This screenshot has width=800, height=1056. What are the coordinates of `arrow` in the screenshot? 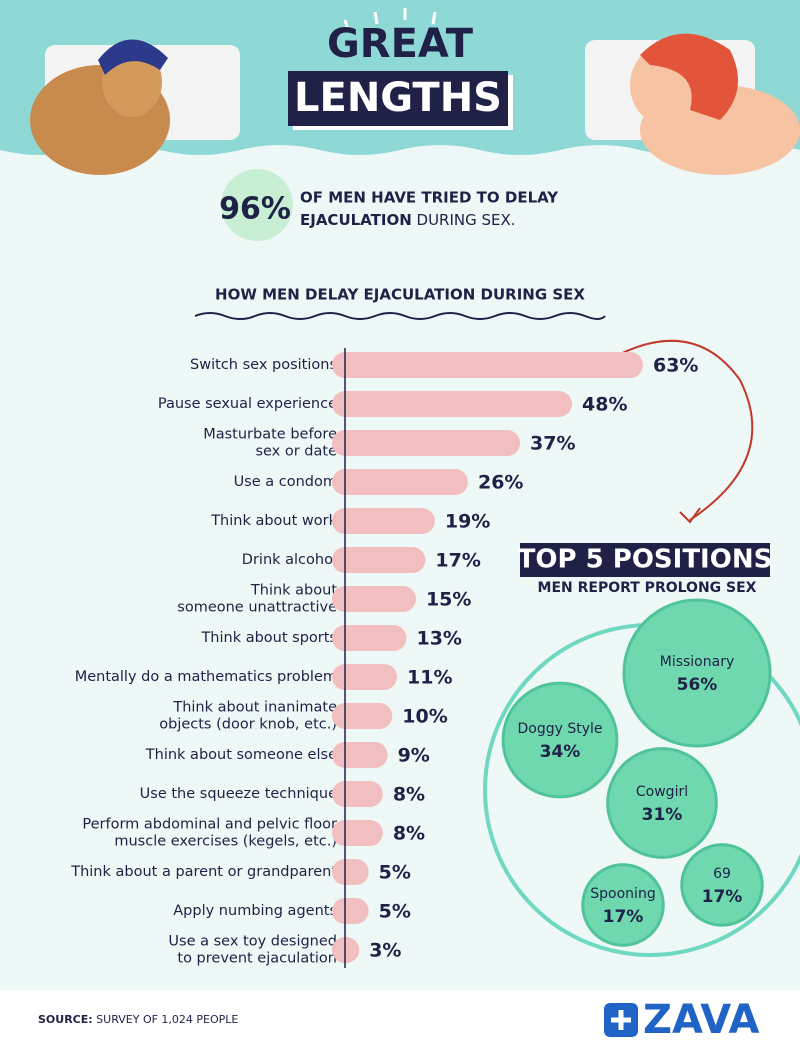 It's located at (676, 430).